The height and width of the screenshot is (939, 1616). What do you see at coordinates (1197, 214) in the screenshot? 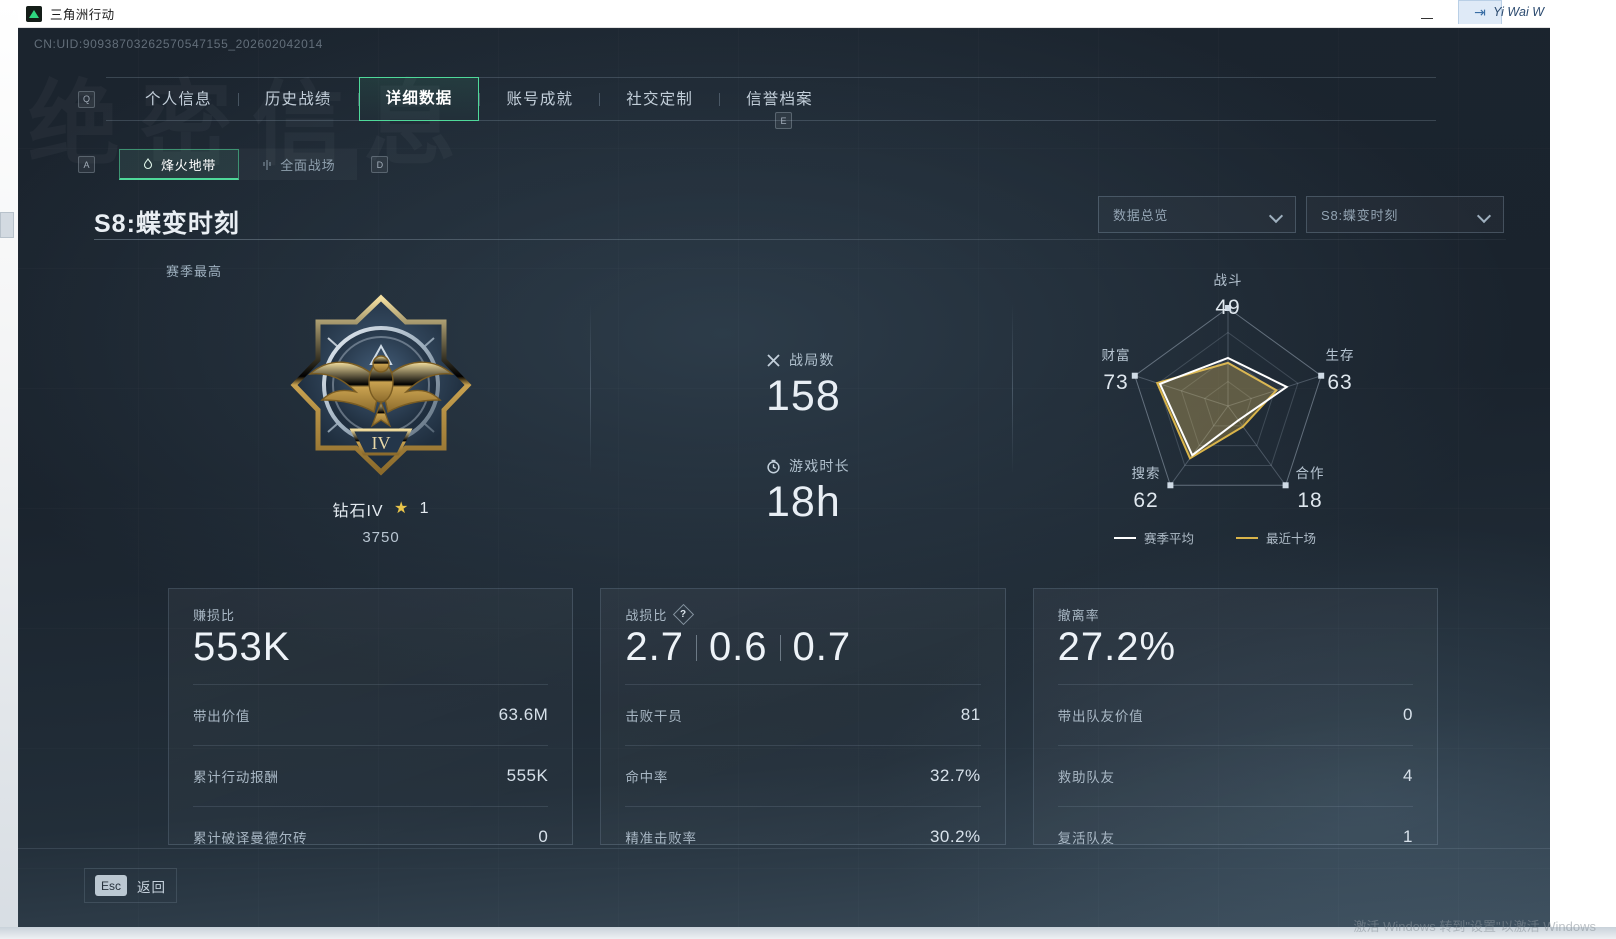
I see `metric-select: 数据总览` at bounding box center [1197, 214].